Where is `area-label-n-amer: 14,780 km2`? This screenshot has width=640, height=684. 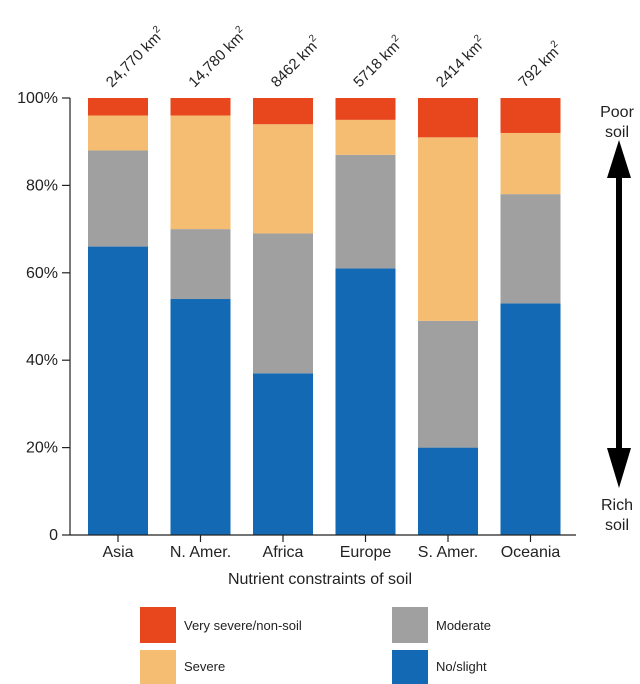 area-label-n-amer: 14,780 km2 is located at coordinates (217, 57).